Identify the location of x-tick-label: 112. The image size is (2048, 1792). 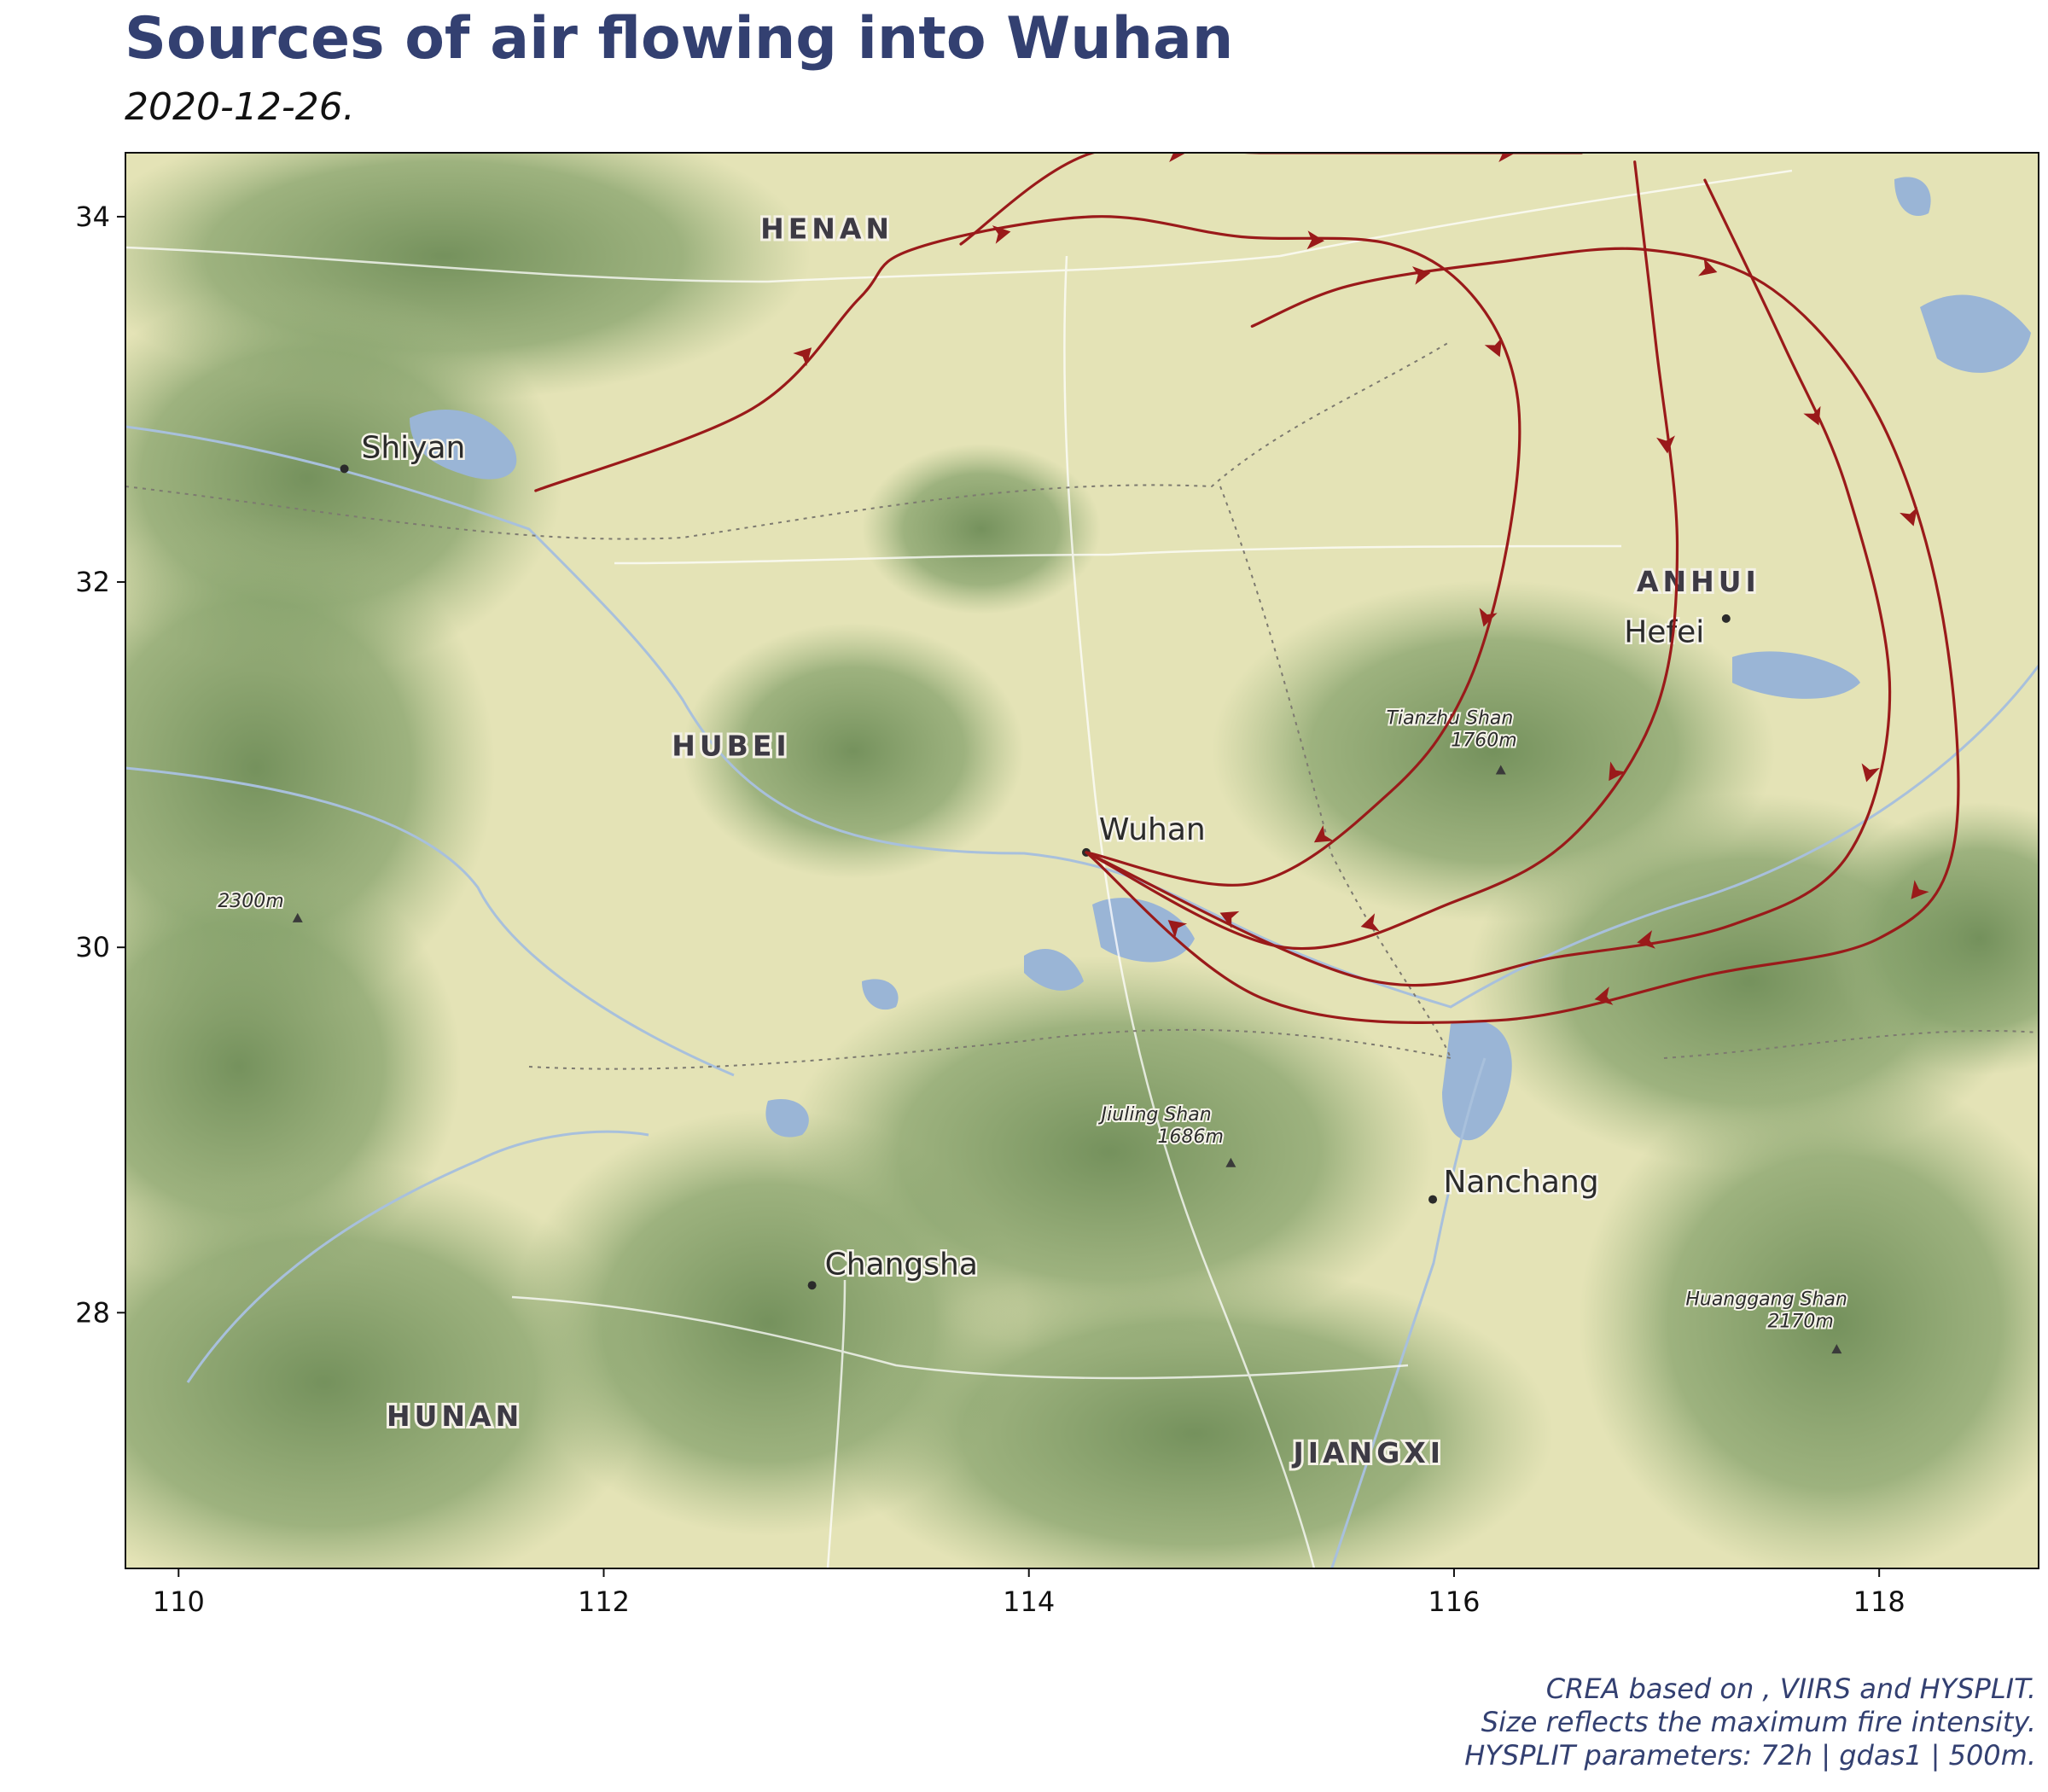
(604, 1601).